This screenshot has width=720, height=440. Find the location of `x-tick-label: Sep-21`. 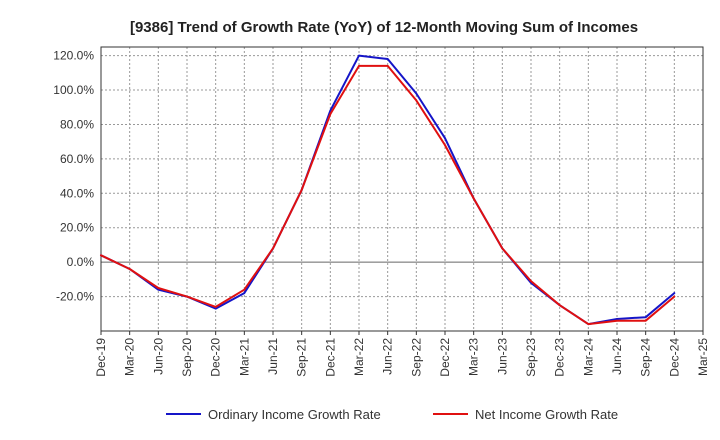

x-tick-label: Sep-21 is located at coordinates (302, 357).